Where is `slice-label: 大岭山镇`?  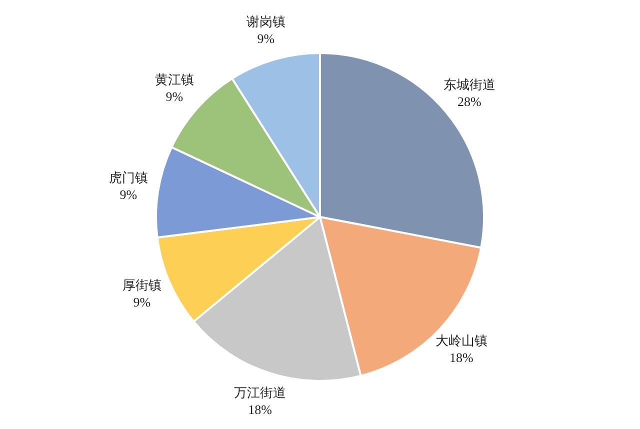 slice-label: 大岭山镇 is located at coordinates (461, 340).